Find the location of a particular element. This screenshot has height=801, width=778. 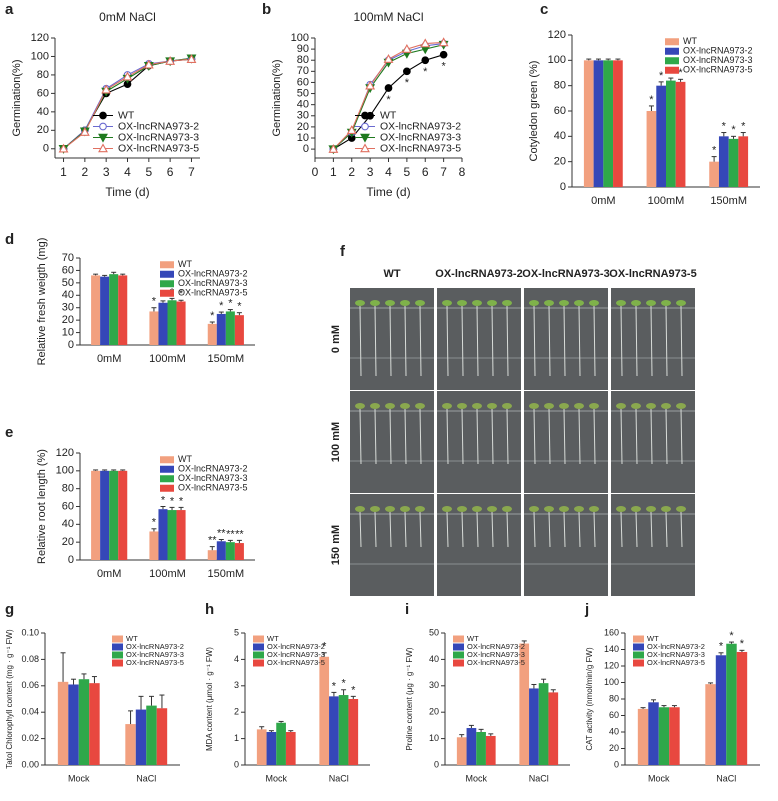

panel-label: j is located at coordinates (586, 609).